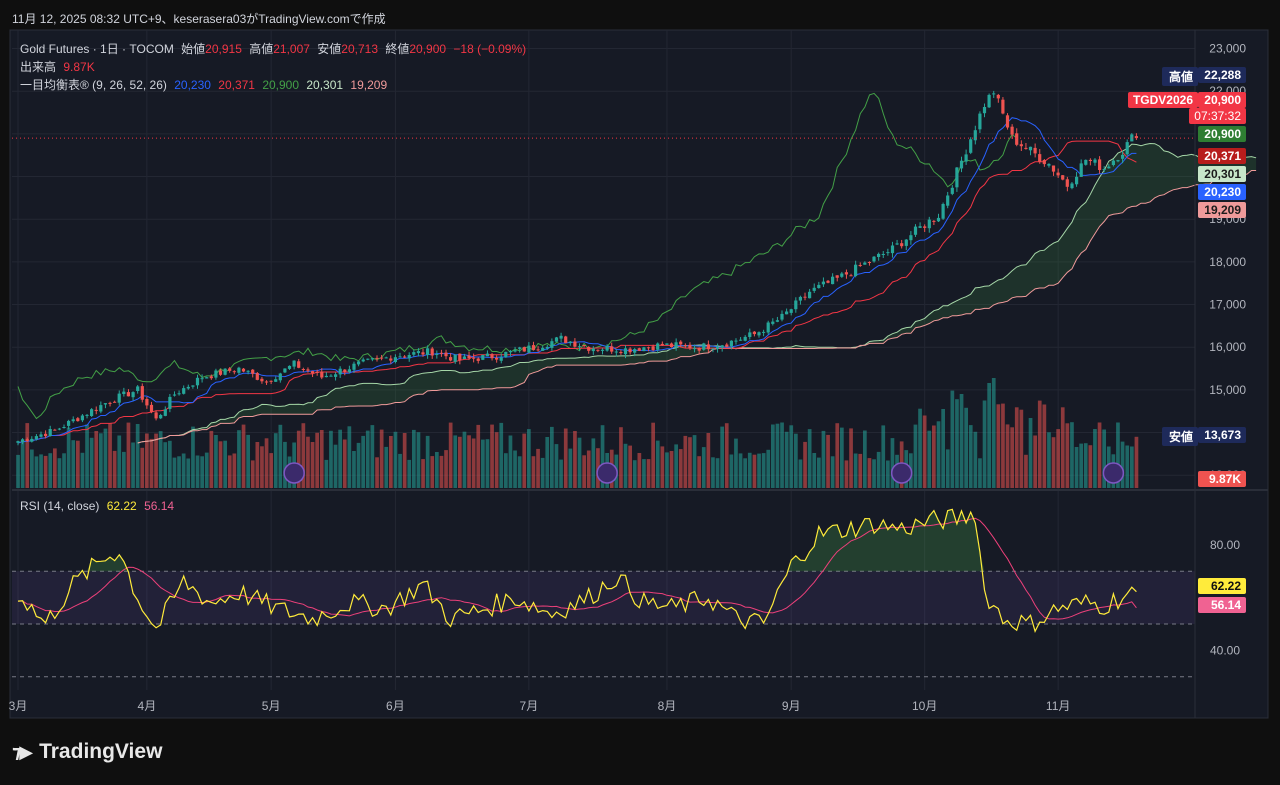 This screenshot has height=785, width=1280. I want to click on conversion-line-tag: 20,230, so click(1222, 192).